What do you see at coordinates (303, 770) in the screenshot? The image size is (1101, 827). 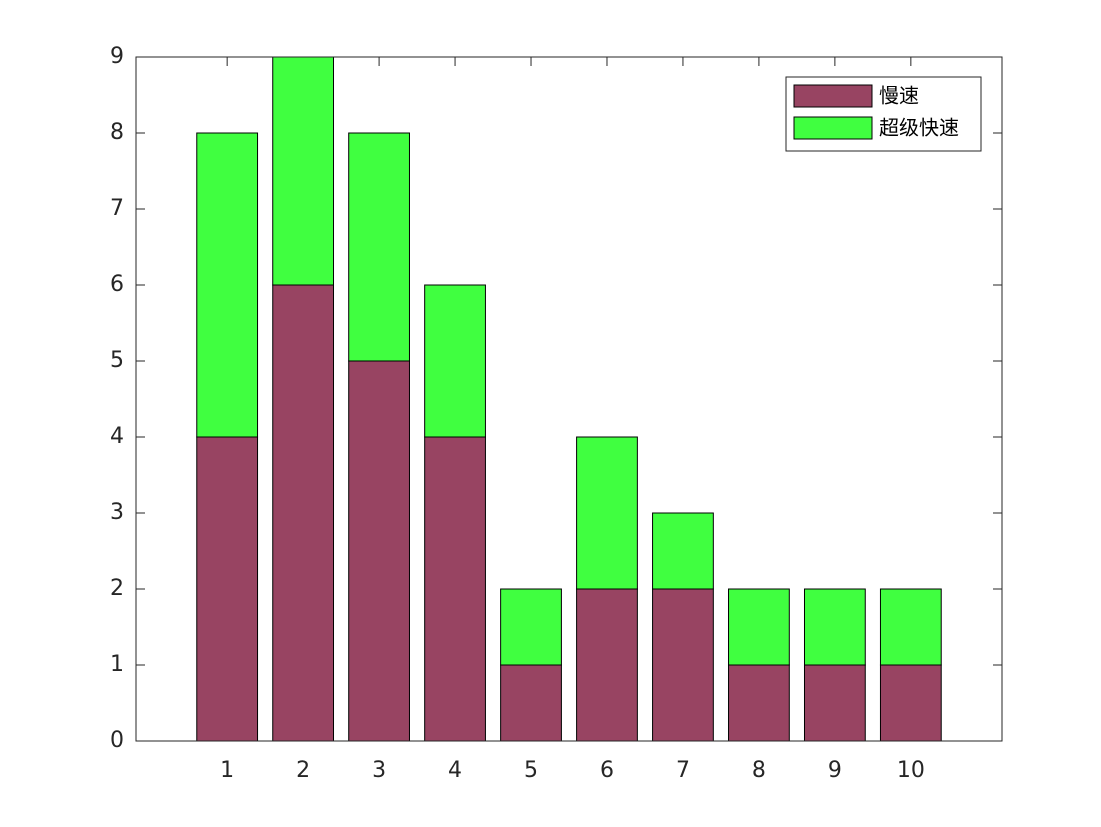 I see `x-tick-label: 2` at bounding box center [303, 770].